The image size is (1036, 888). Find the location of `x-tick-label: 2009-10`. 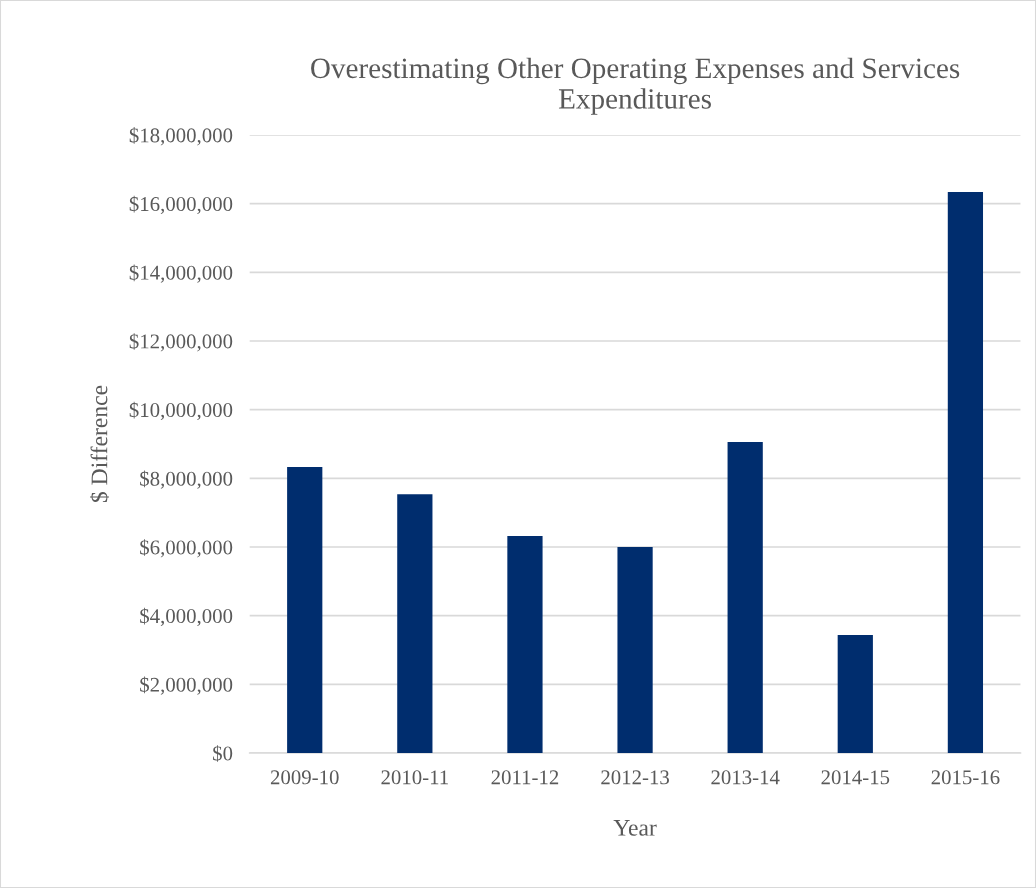

x-tick-label: 2009-10 is located at coordinates (304, 777).